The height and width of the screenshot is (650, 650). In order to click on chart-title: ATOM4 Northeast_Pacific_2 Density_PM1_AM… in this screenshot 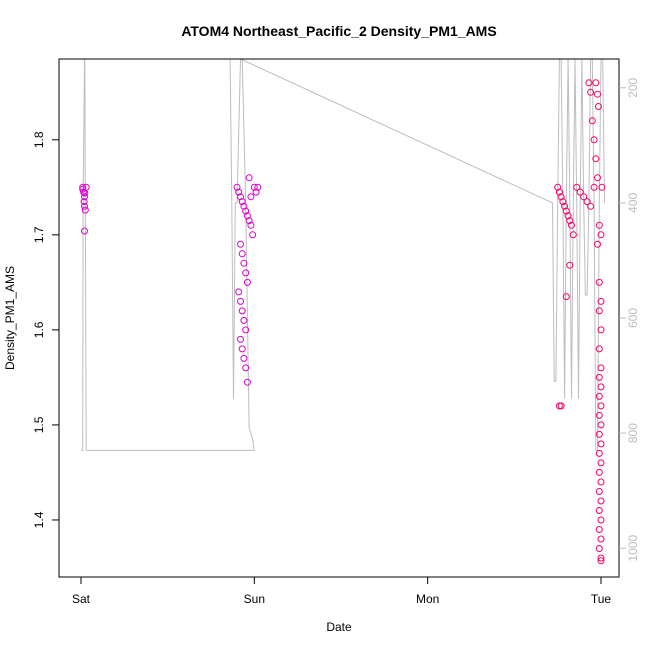, I will do `click(338, 31)`.